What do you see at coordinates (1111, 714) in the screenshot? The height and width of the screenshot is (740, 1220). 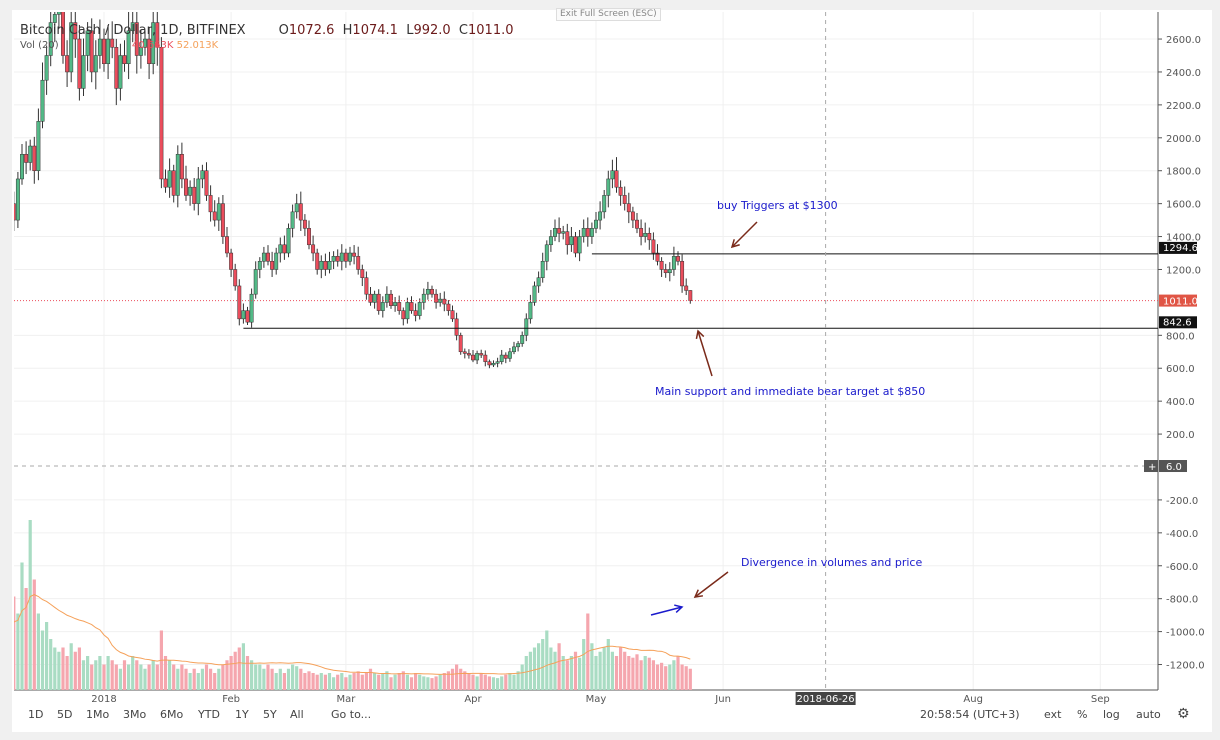 I see `log-toggle: log` at bounding box center [1111, 714].